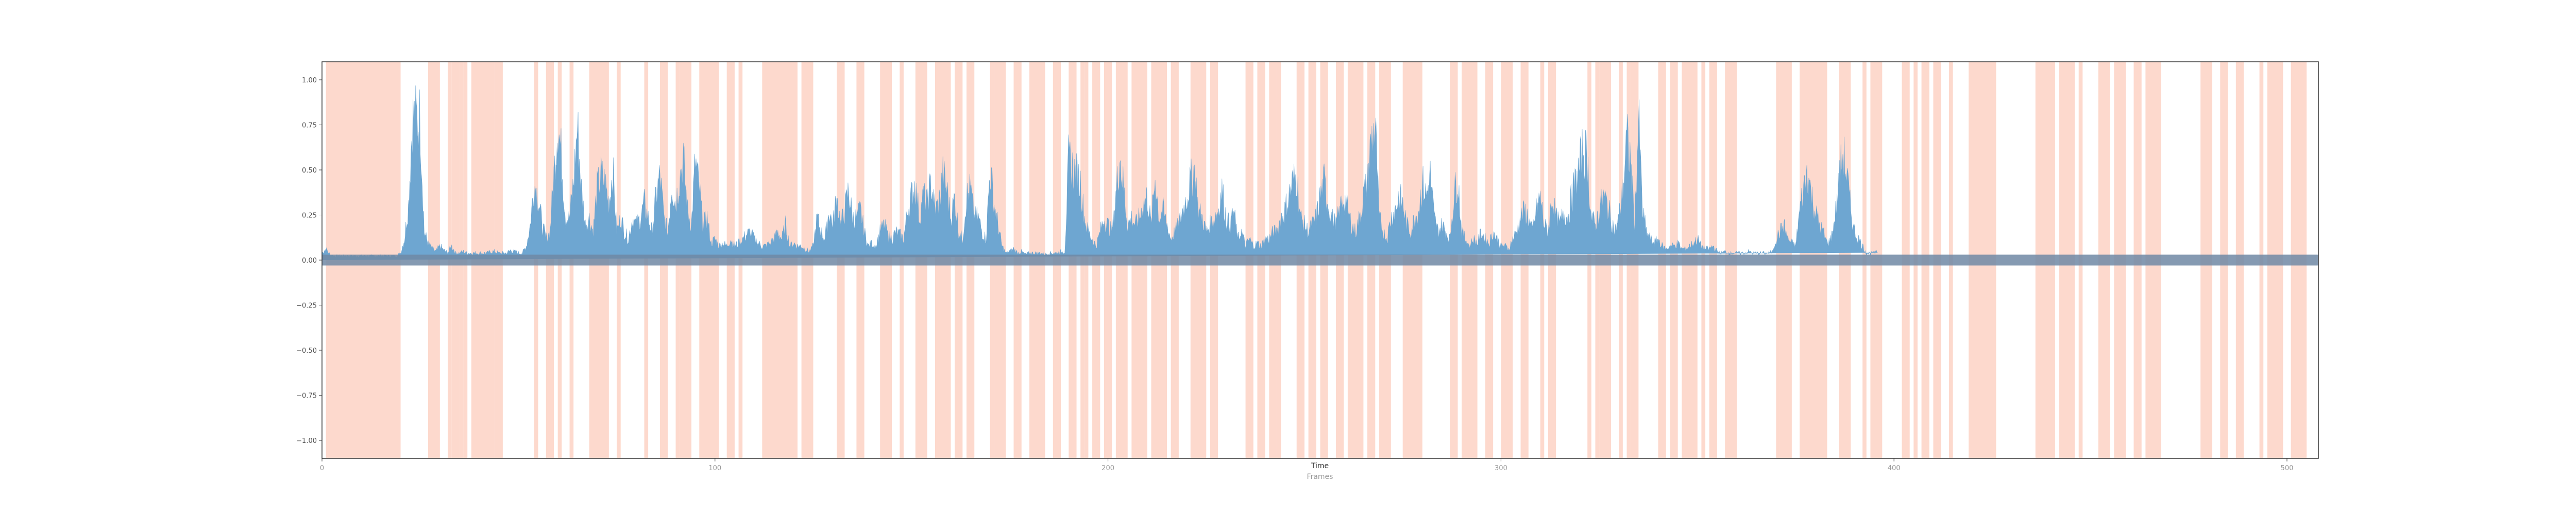  I want to click on y-tick-label: 0.50, so click(309, 171).